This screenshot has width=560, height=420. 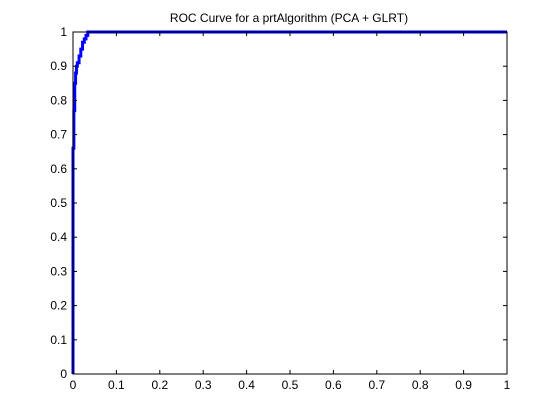 What do you see at coordinates (58, 306) in the screenshot?
I see `y-tick-label: 0.2` at bounding box center [58, 306].